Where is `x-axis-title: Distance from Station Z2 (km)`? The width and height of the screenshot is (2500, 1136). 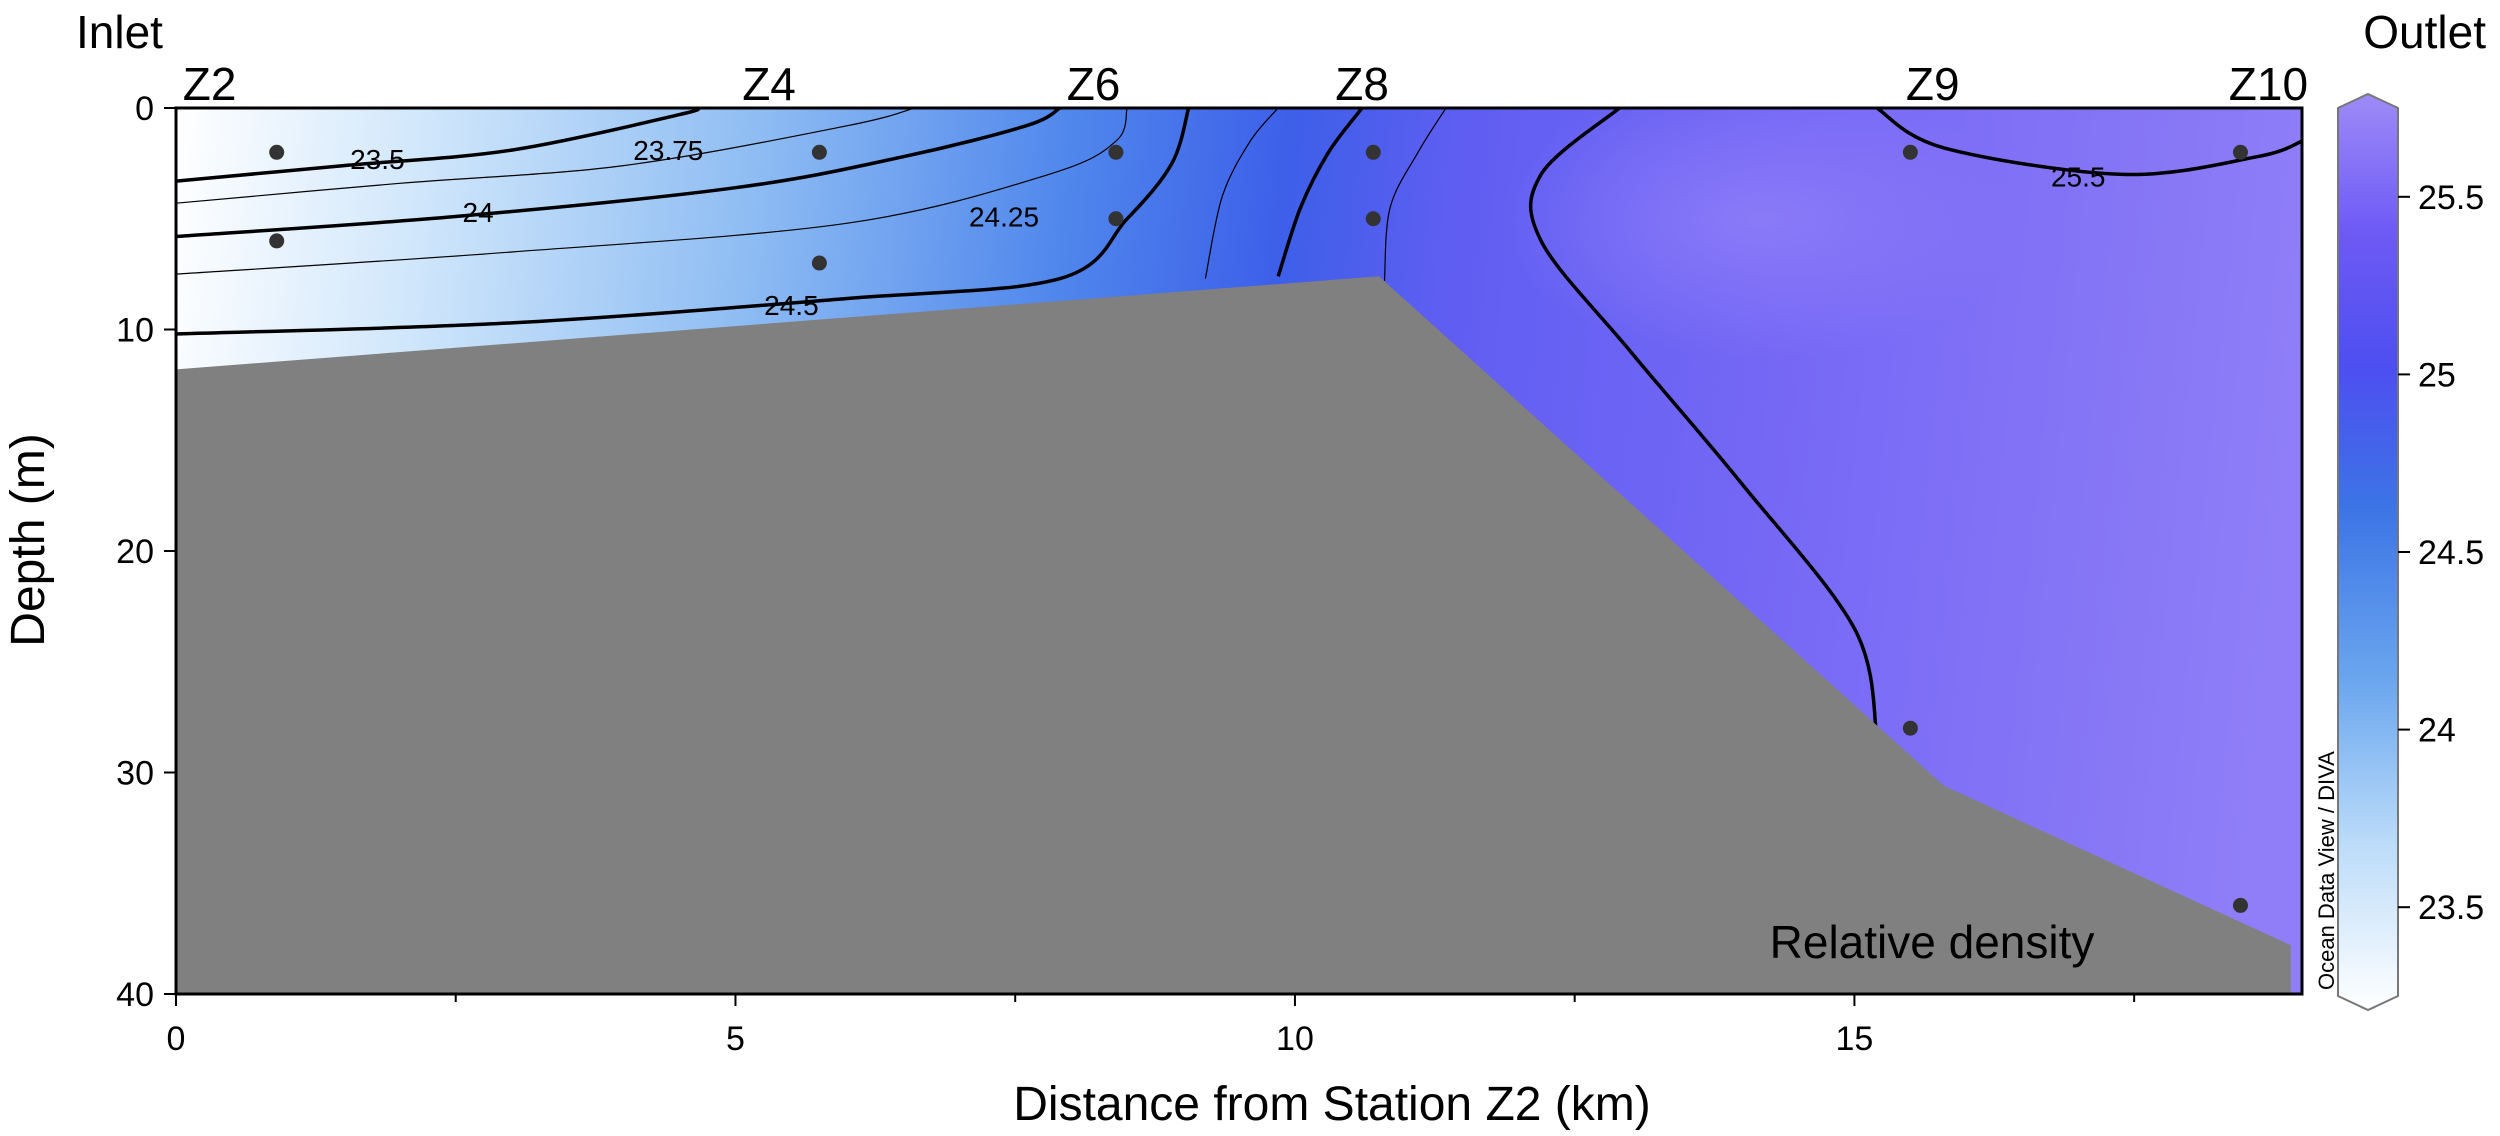 x-axis-title: Distance from Station Z2 (km) is located at coordinates (1332, 1104).